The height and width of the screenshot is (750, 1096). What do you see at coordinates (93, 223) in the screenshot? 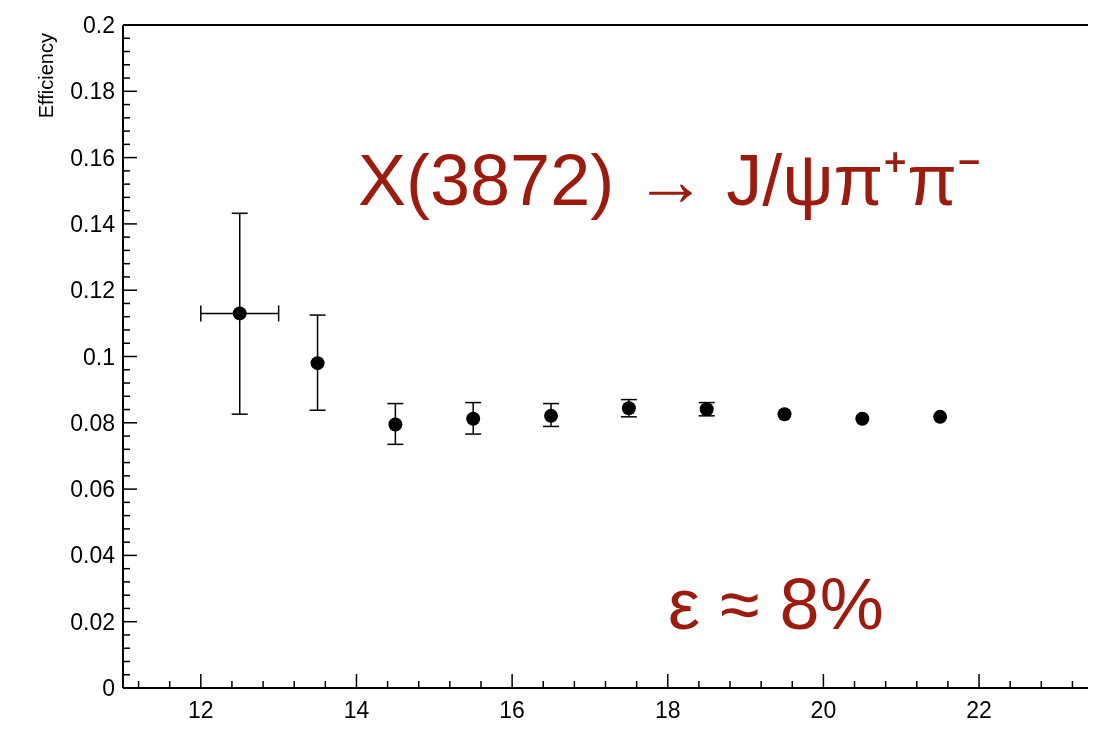
I see `y-tick-label: 0.14` at bounding box center [93, 223].